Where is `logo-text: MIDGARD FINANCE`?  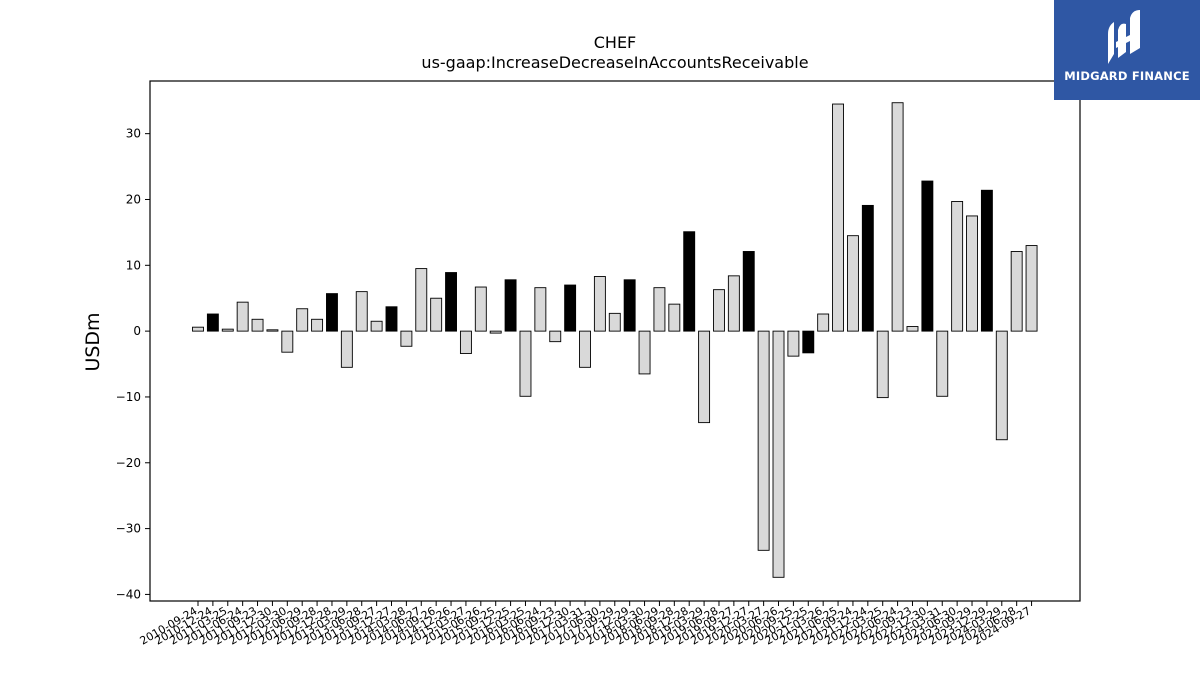
logo-text: MIDGARD FINANCE is located at coordinates (1127, 76).